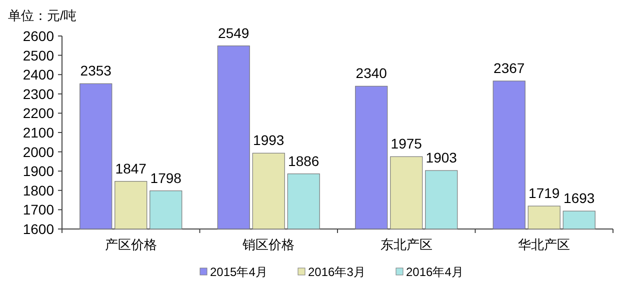  Describe the element at coordinates (38, 74) in the screenshot. I see `y-tick-label: 2400` at that location.